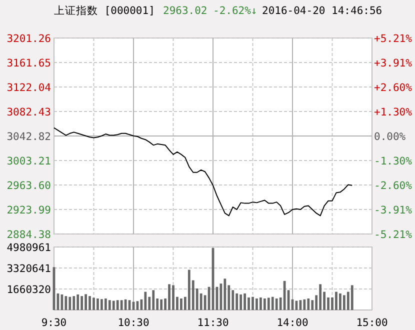 The height and width of the screenshot is (330, 415). I want to click on y-tick-label: 2923.99, so click(28, 210).